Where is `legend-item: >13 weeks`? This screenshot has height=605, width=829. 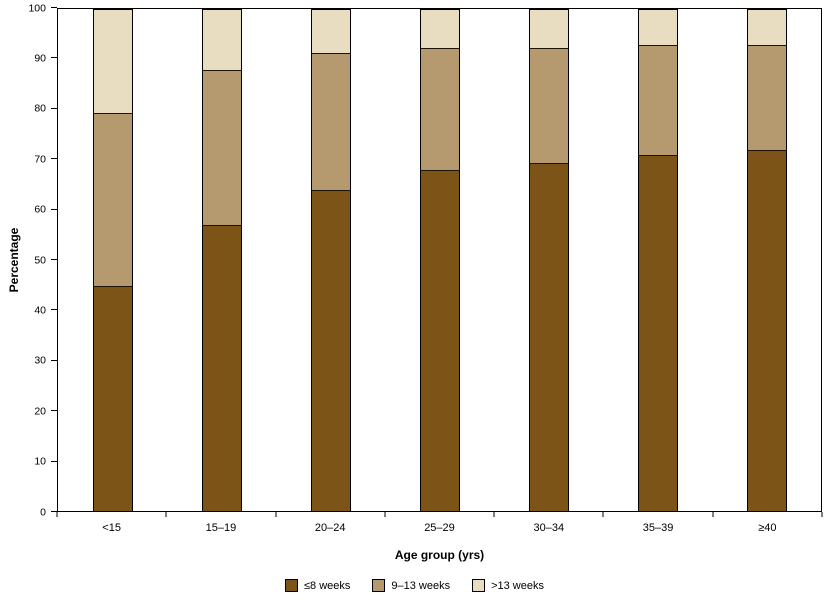
legend-item: >13 weeks is located at coordinates (508, 585).